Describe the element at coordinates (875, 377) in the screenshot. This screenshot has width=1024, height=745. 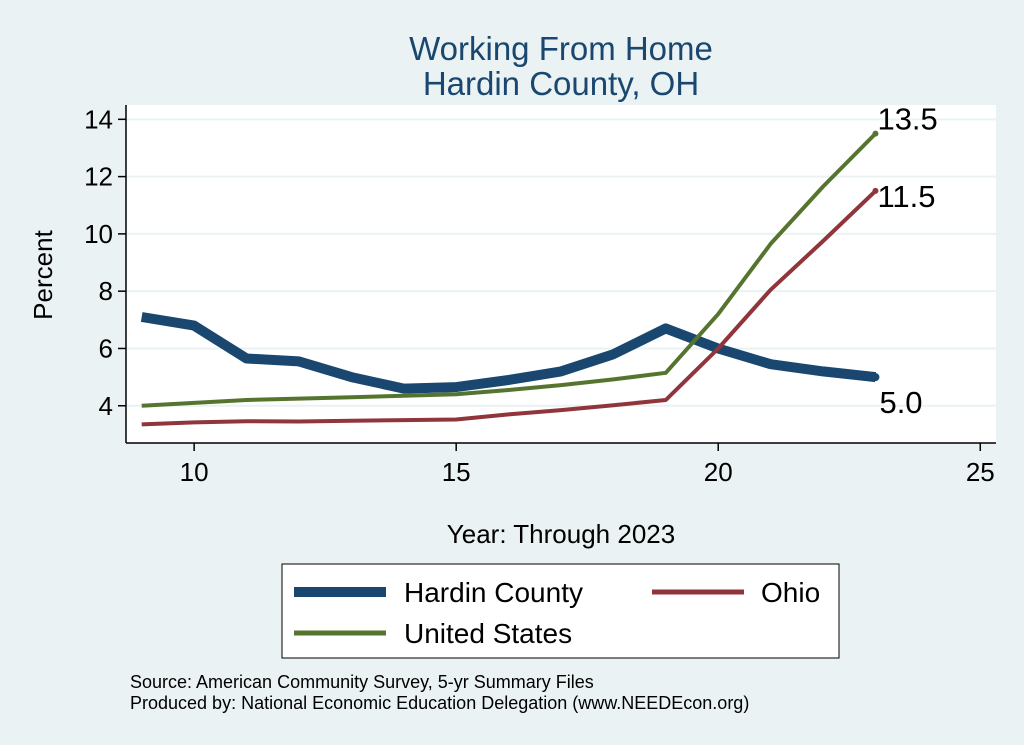
I see `series-endpoint-hardin-county` at that location.